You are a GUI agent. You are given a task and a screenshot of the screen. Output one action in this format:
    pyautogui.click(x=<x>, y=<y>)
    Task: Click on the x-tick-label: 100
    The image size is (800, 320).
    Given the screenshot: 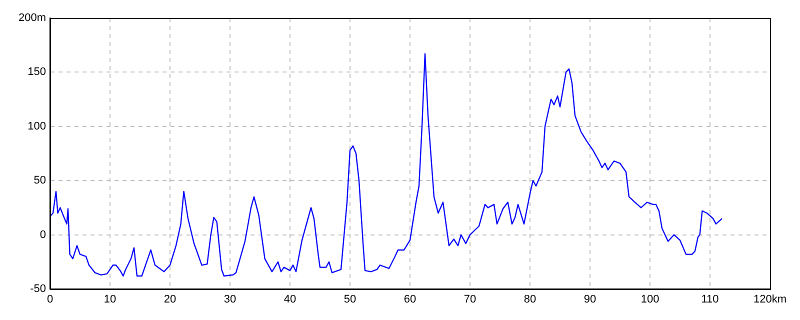 What is the action you would take?
    pyautogui.click(x=650, y=300)
    